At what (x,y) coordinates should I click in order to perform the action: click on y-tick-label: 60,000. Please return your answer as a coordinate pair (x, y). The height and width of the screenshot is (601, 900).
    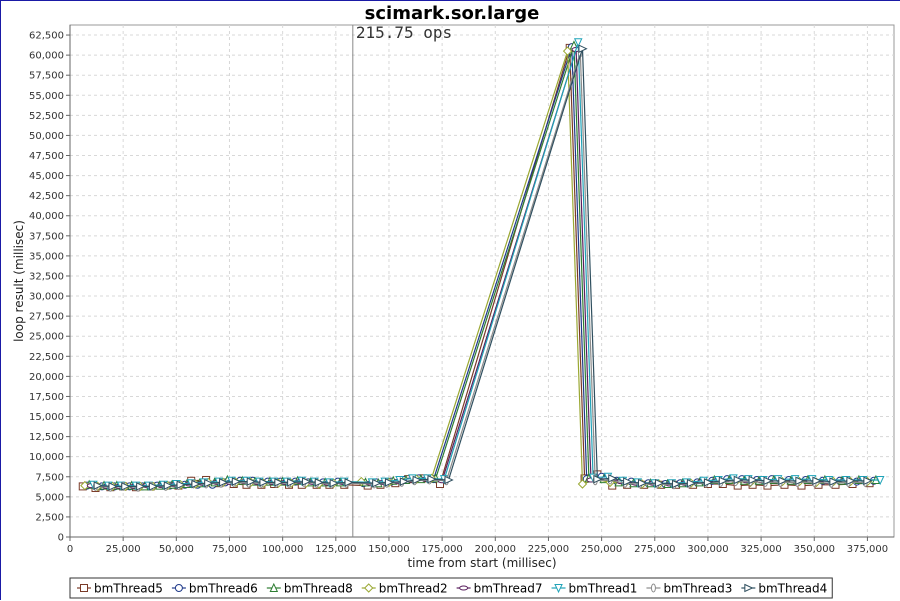
    Looking at the image, I should click on (46, 56).